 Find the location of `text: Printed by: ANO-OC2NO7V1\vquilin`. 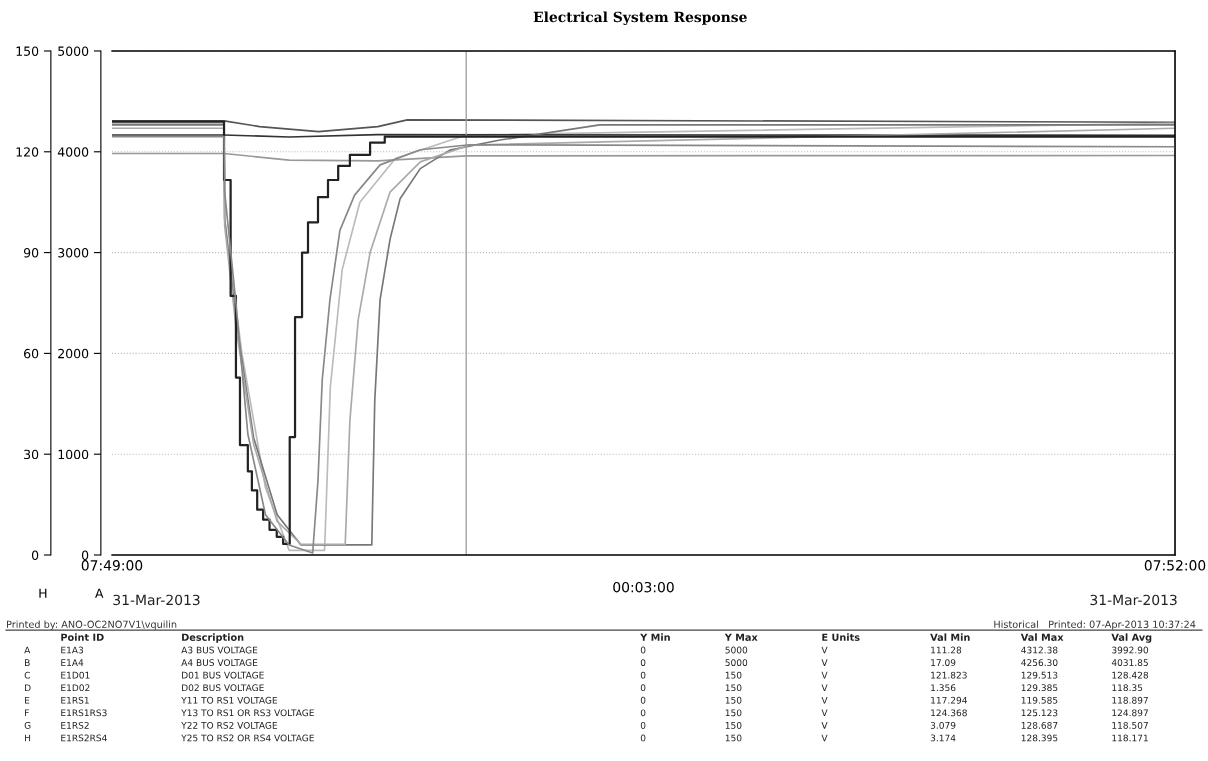

text: Printed by: ANO-OC2NO7V1\vquilin is located at coordinates (91, 625).